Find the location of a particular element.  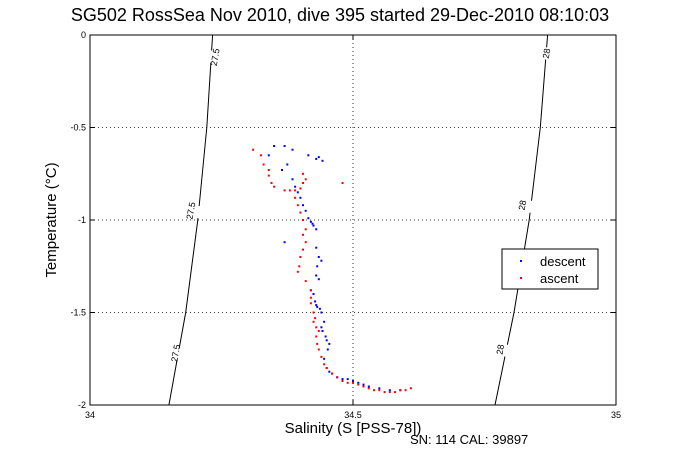

legend-box is located at coordinates (550, 269).